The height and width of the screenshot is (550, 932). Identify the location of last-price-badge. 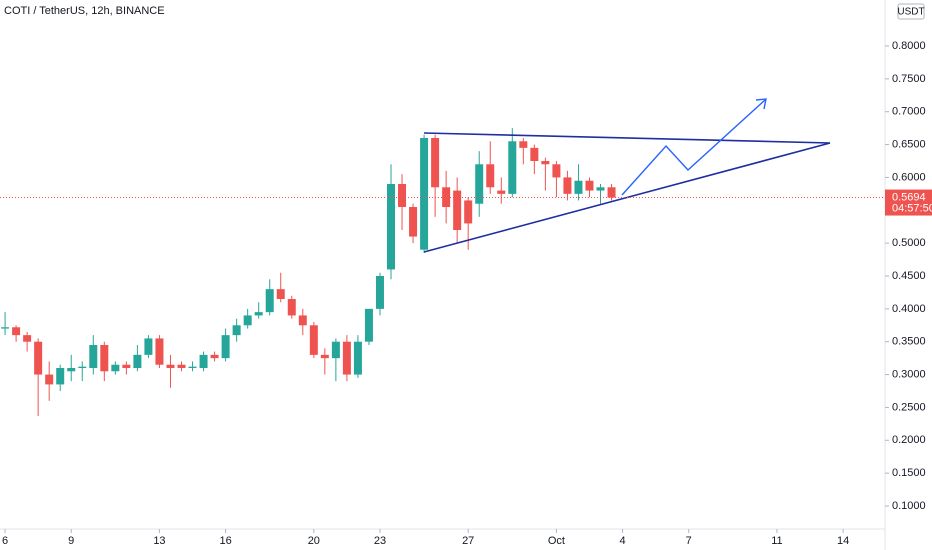
(908, 202).